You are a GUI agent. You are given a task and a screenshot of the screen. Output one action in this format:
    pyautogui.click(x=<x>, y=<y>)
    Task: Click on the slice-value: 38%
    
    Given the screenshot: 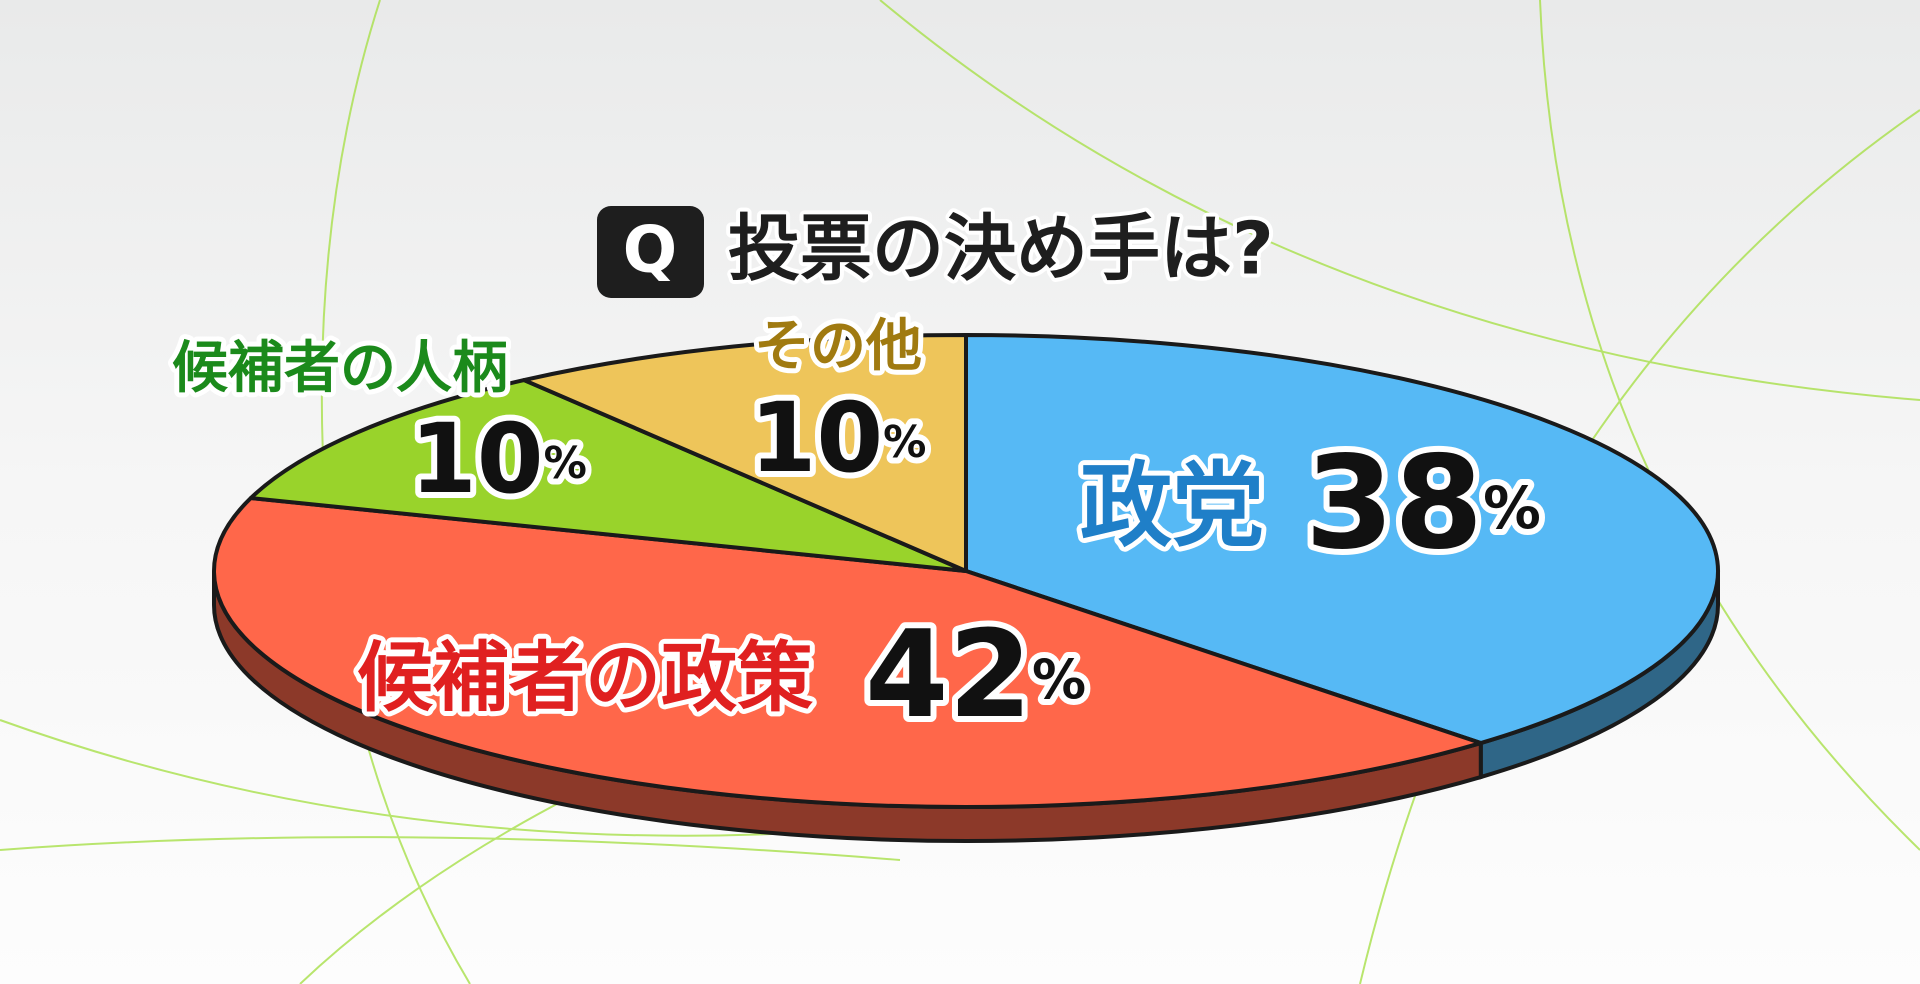 What is the action you would take?
    pyautogui.click(x=1423, y=503)
    